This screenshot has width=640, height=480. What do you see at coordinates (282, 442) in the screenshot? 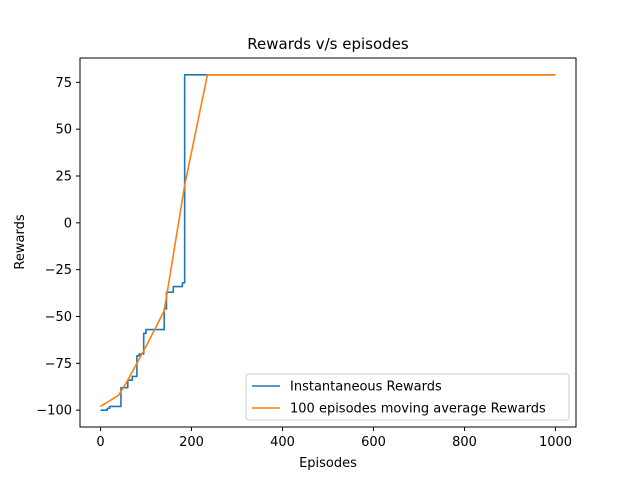
I see `x-tick-label: 400` at bounding box center [282, 442].